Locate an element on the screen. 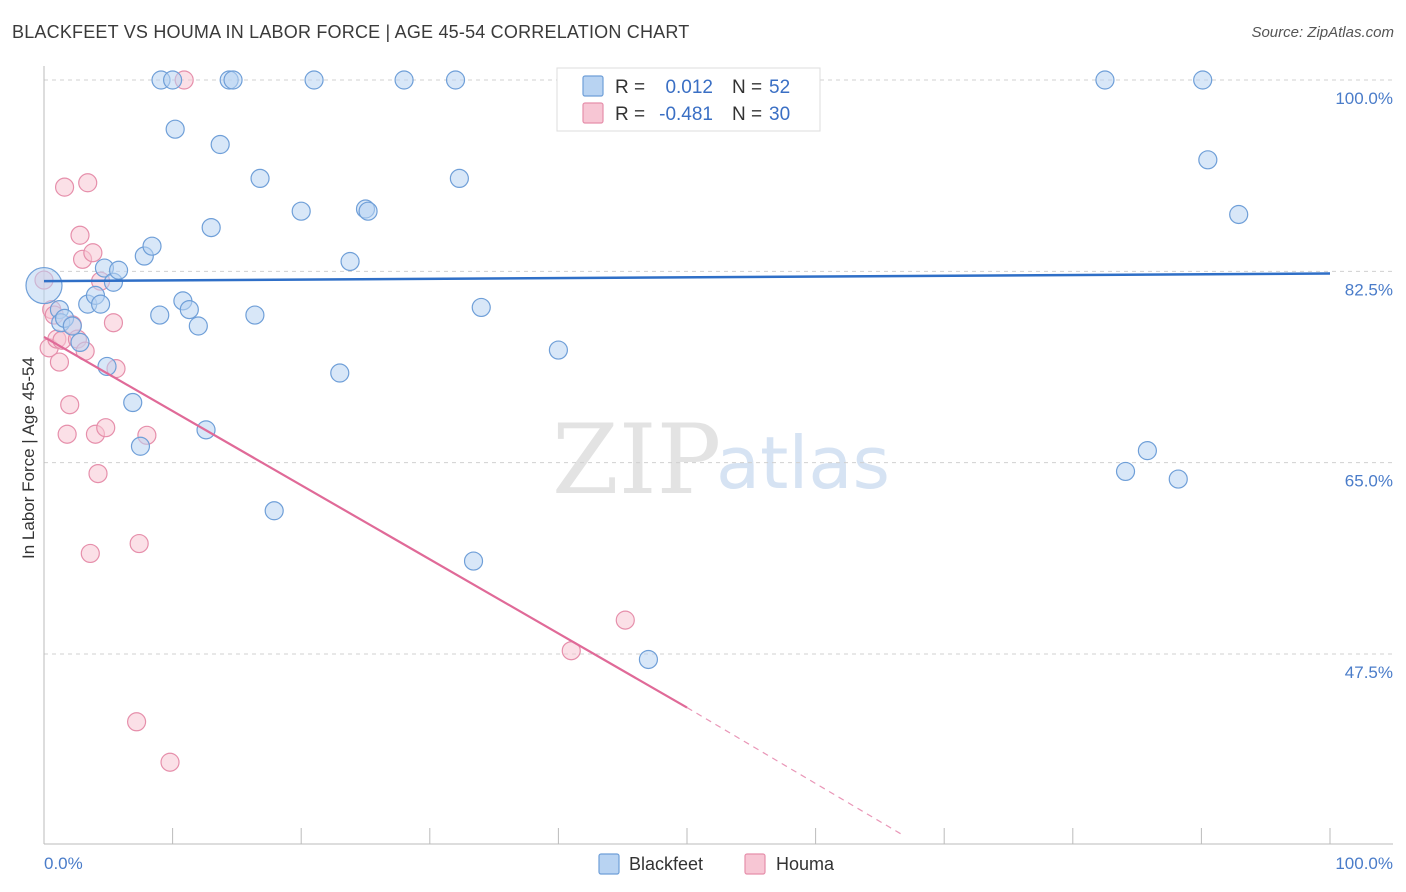 This screenshot has width=1406, height=892. bottom-legend-swatch-houma is located at coordinates (755, 864).